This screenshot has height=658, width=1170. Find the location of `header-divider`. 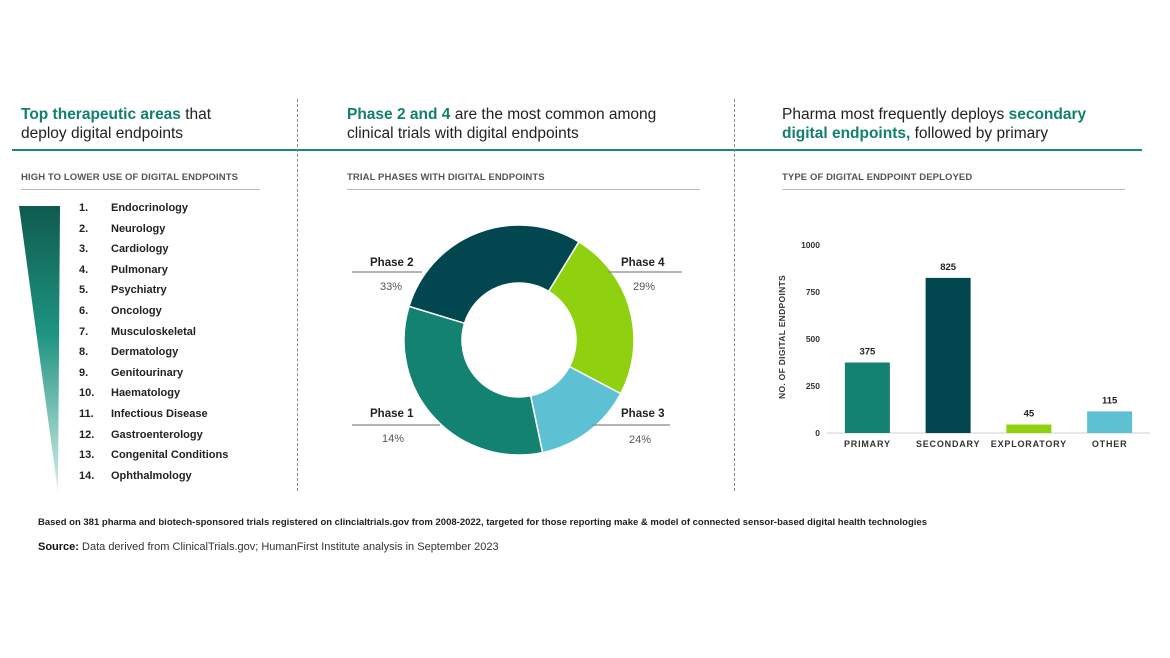

header-divider is located at coordinates (577, 150).